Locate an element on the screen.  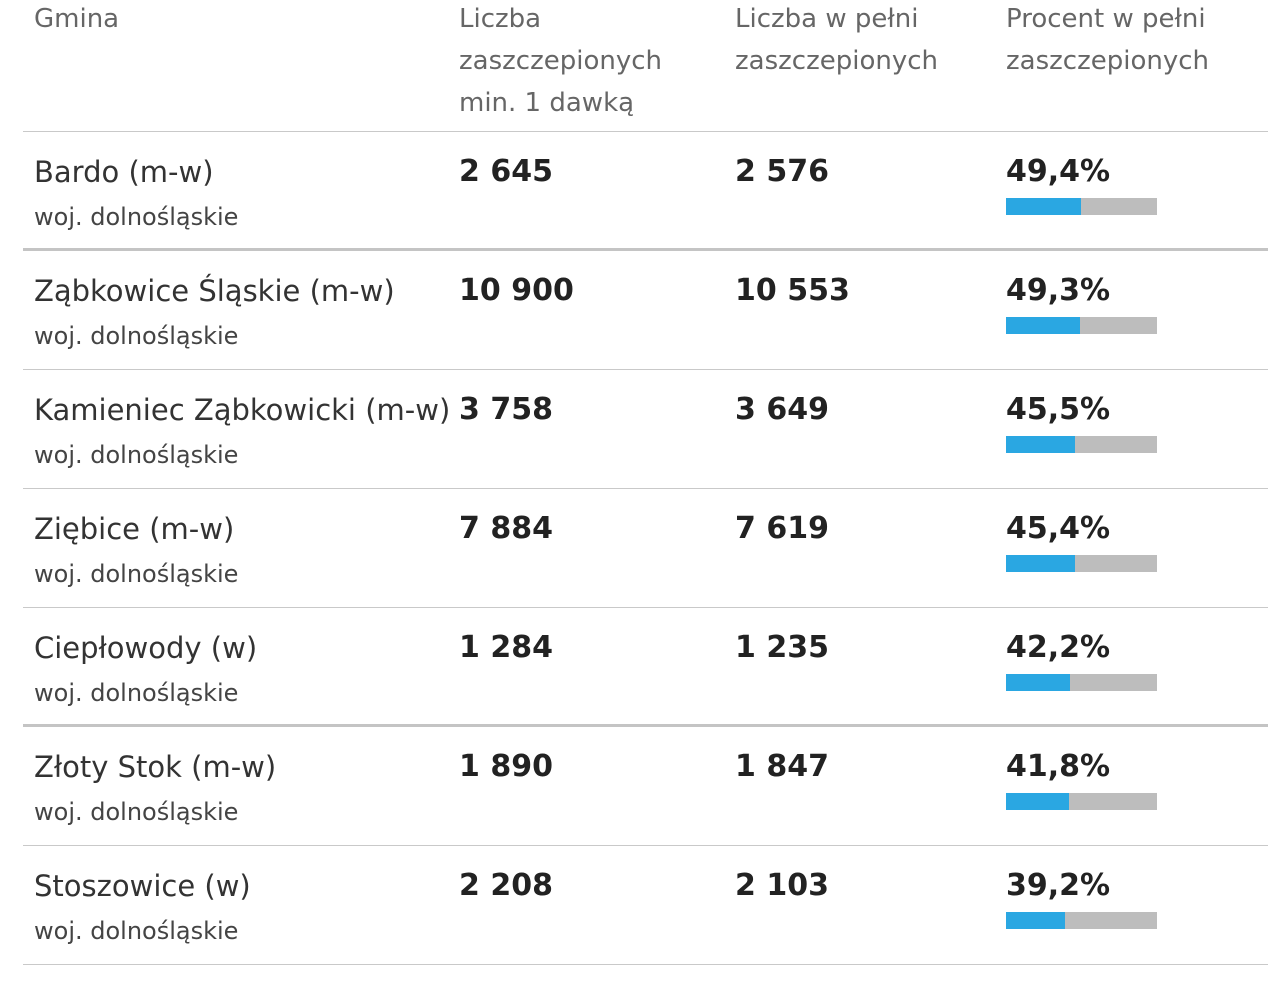
fully-vaccinated-value: 1 847 is located at coordinates (782, 766).